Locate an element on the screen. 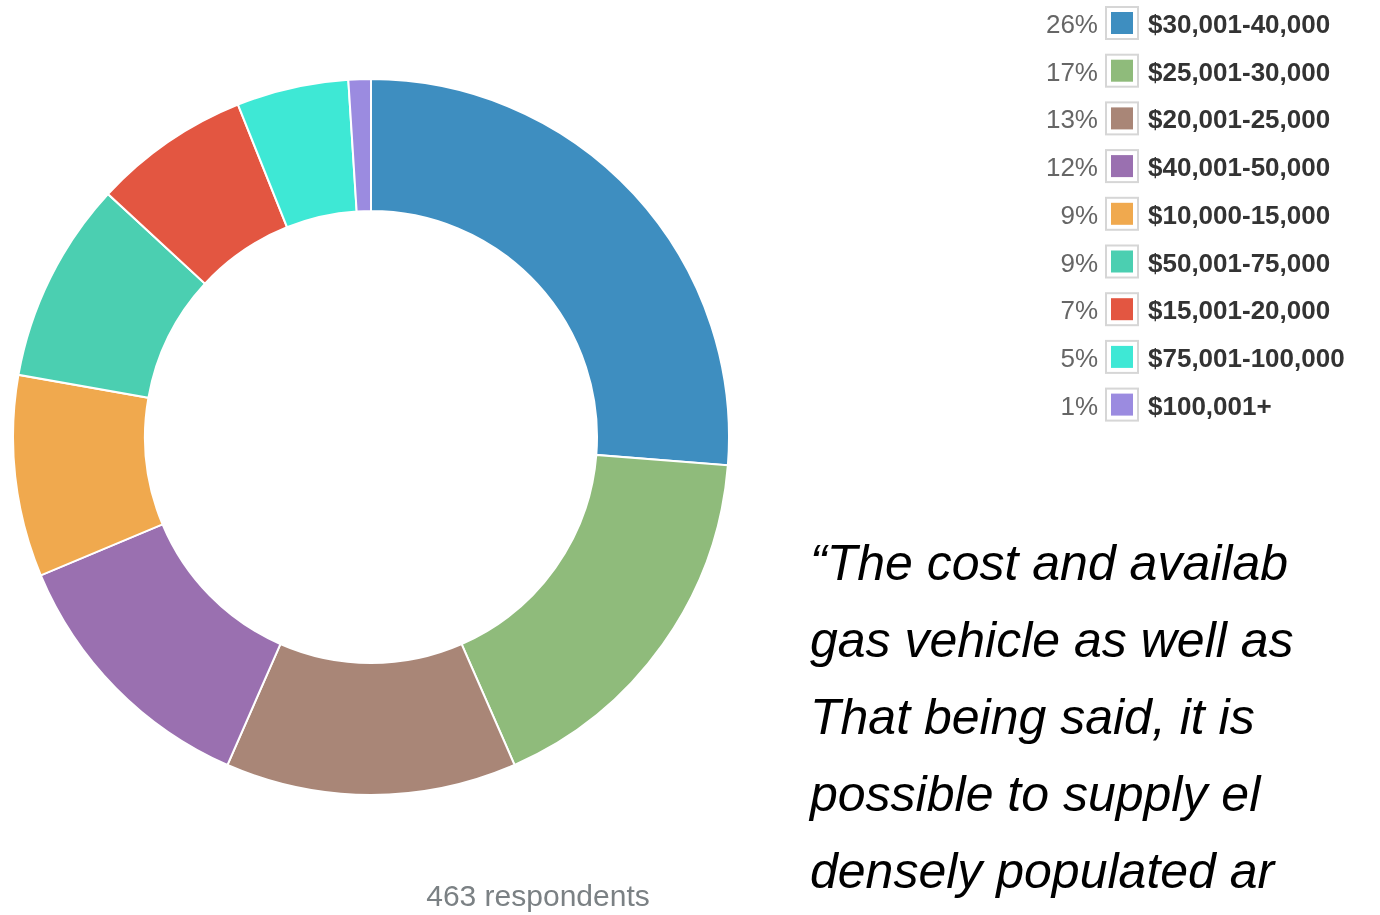 The width and height of the screenshot is (1380, 915). text: “The cost and availab is located at coordinates (1049, 563).